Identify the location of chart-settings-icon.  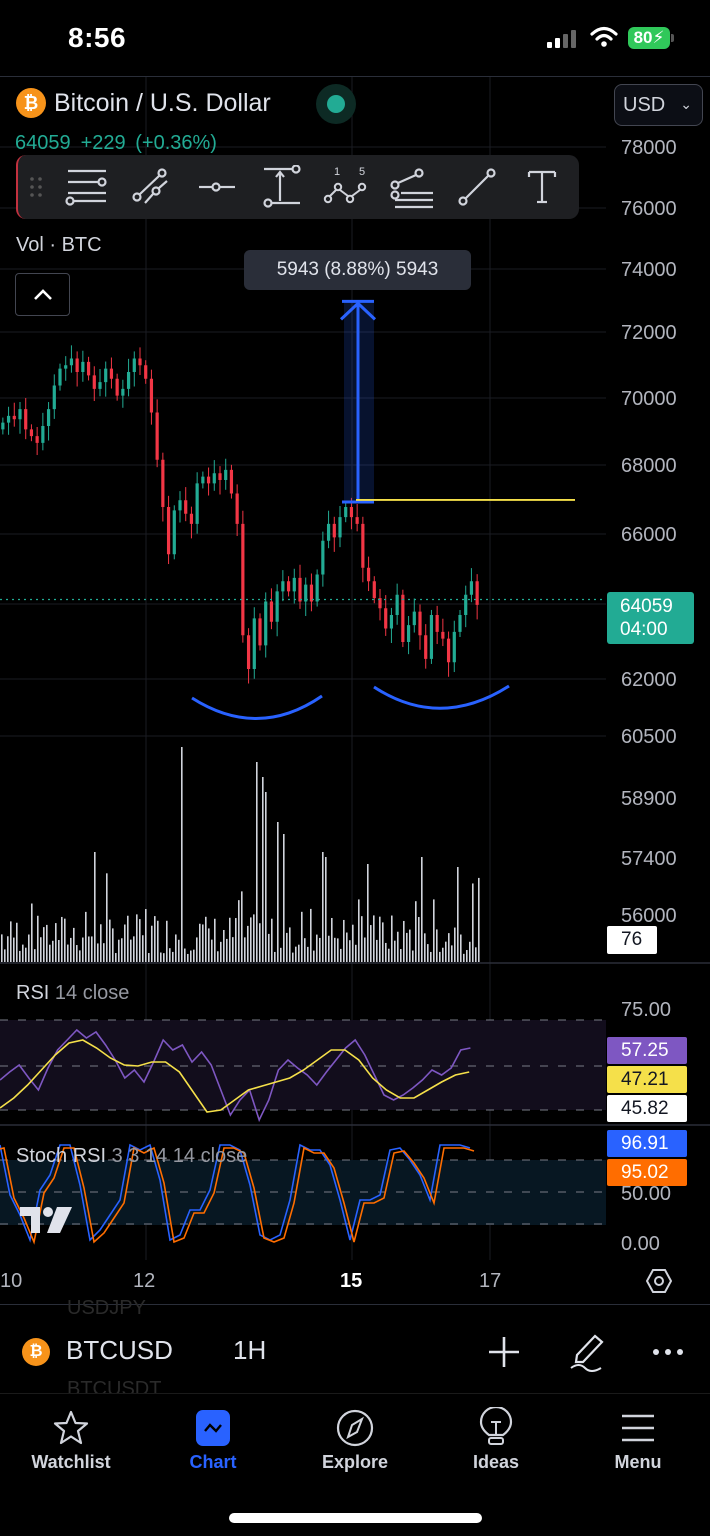
(659, 1281).